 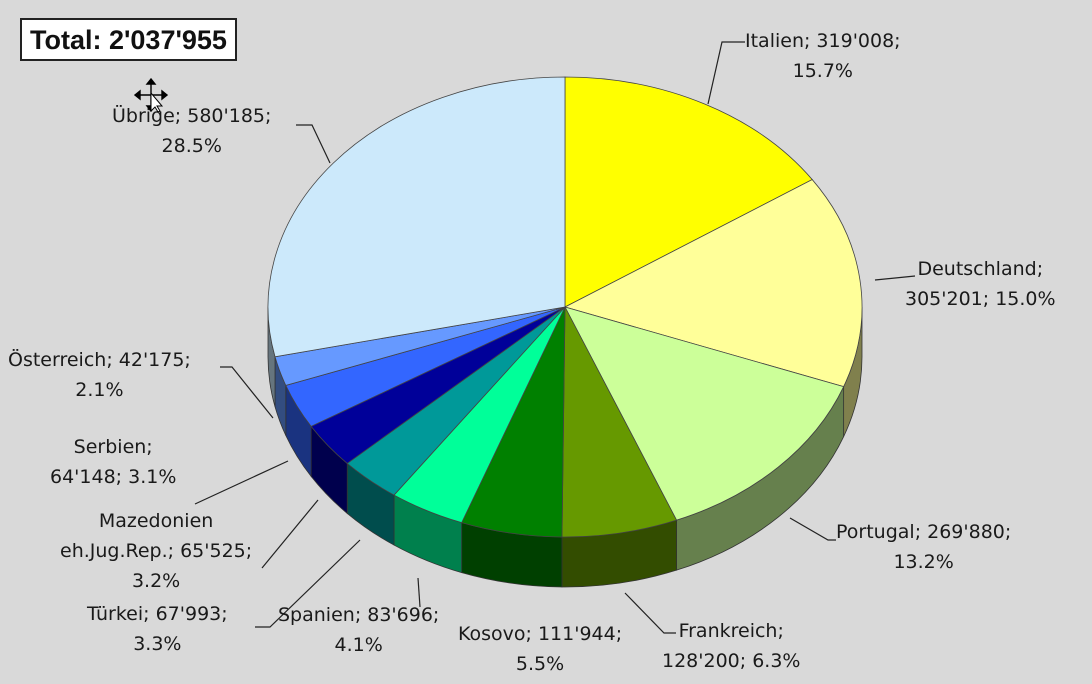 What do you see at coordinates (419, 592) in the screenshot?
I see `leader-line-spanien` at bounding box center [419, 592].